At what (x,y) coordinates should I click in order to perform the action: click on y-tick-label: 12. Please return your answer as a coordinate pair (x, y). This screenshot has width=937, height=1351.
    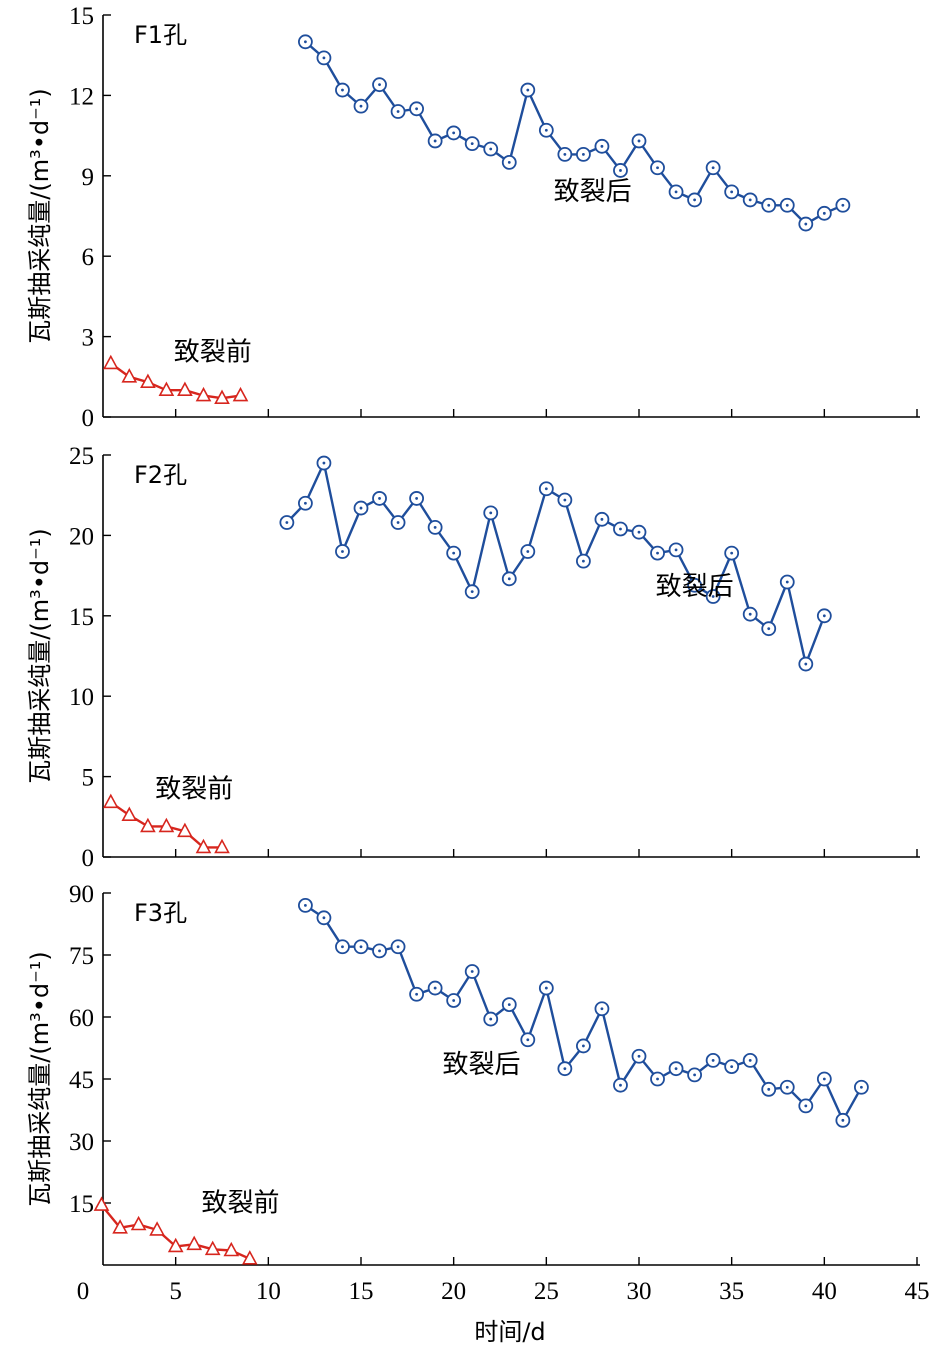
    Looking at the image, I should click on (81, 96).